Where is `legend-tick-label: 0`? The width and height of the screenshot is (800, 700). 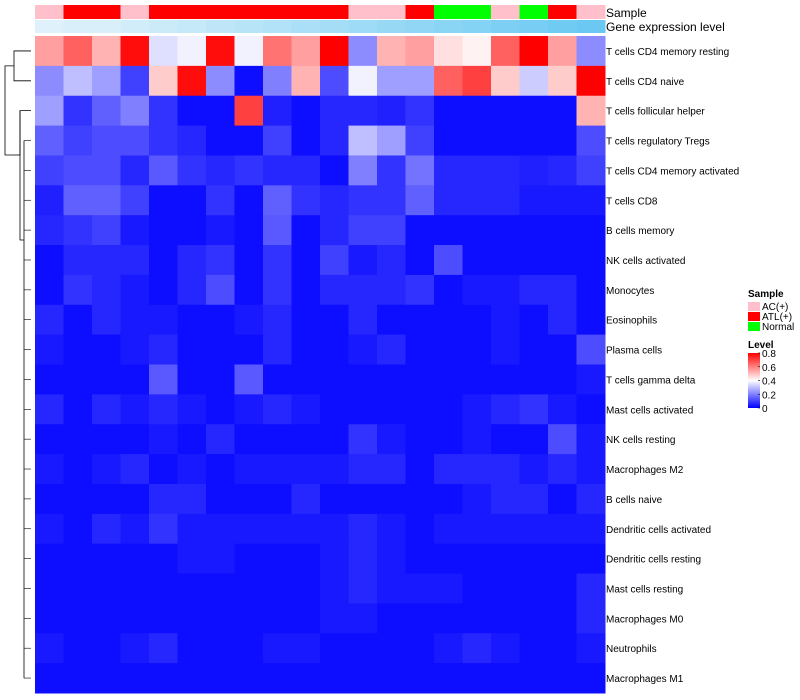
legend-tick-label: 0 is located at coordinates (765, 409).